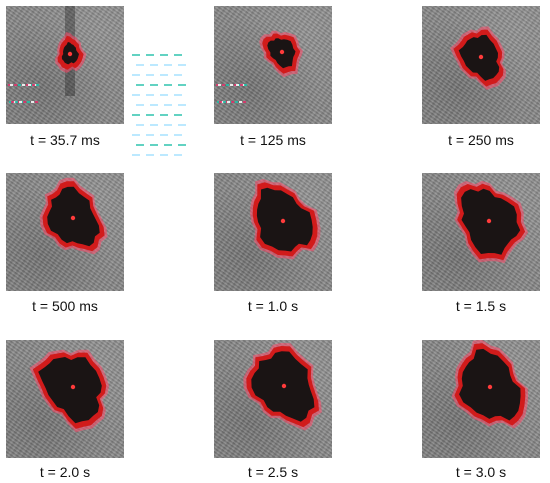  I want to click on panel-1-caption: t = 35.7 ms, so click(65, 140).